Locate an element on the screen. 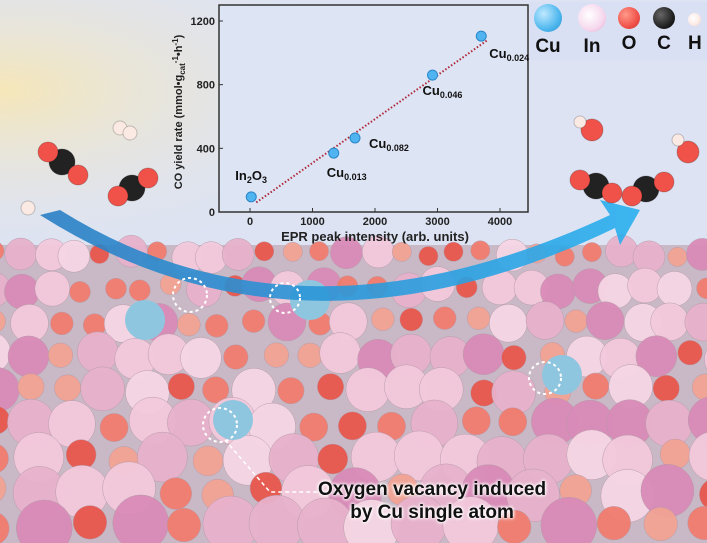 Image resolution: width=707 pixels, height=543 pixels. point-label: Cu0.082 is located at coordinates (389, 144).